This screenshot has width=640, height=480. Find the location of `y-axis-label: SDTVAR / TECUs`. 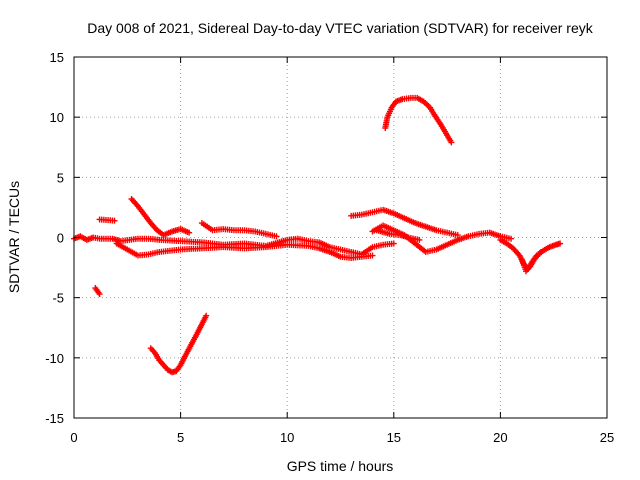

y-axis-label: SDTVAR / TECUs is located at coordinates (14, 237).